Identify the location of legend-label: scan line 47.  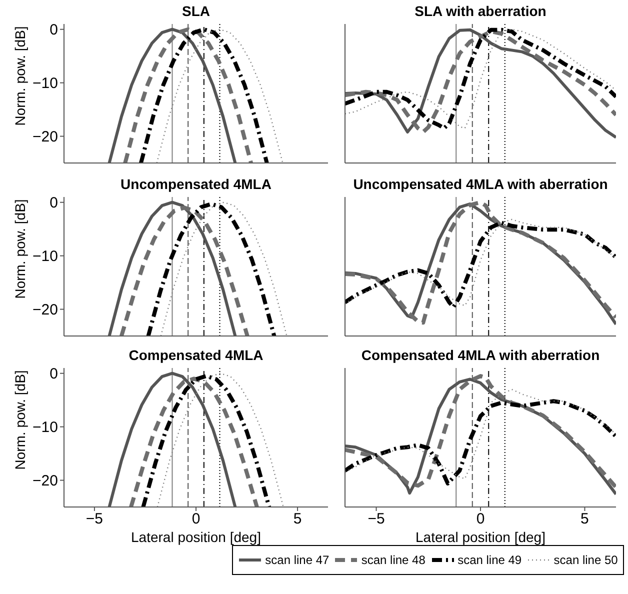
(297, 560).